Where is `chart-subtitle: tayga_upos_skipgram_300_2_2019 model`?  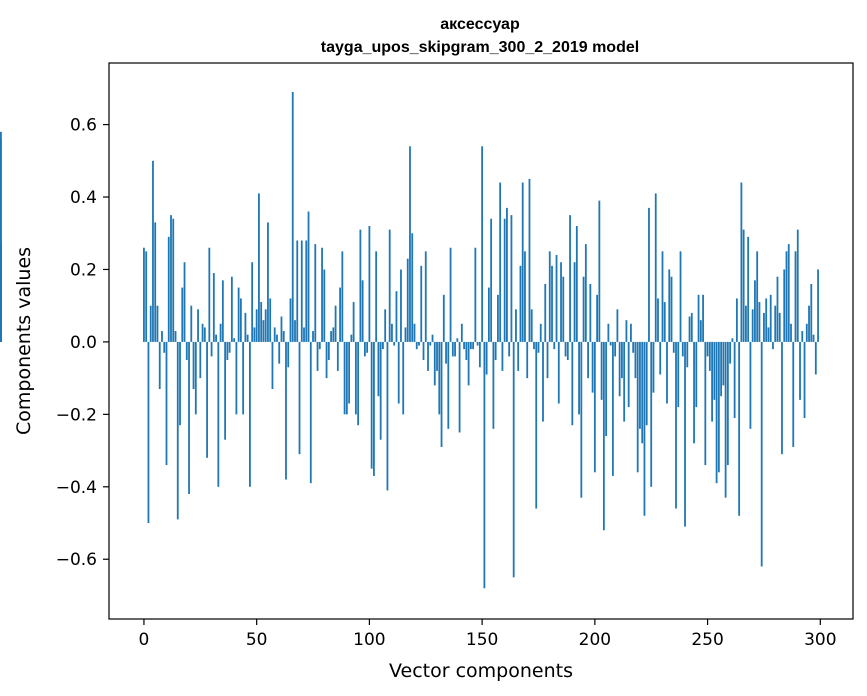
chart-subtitle: tayga_upos_skipgram_300_2_2019 model is located at coordinates (480, 47).